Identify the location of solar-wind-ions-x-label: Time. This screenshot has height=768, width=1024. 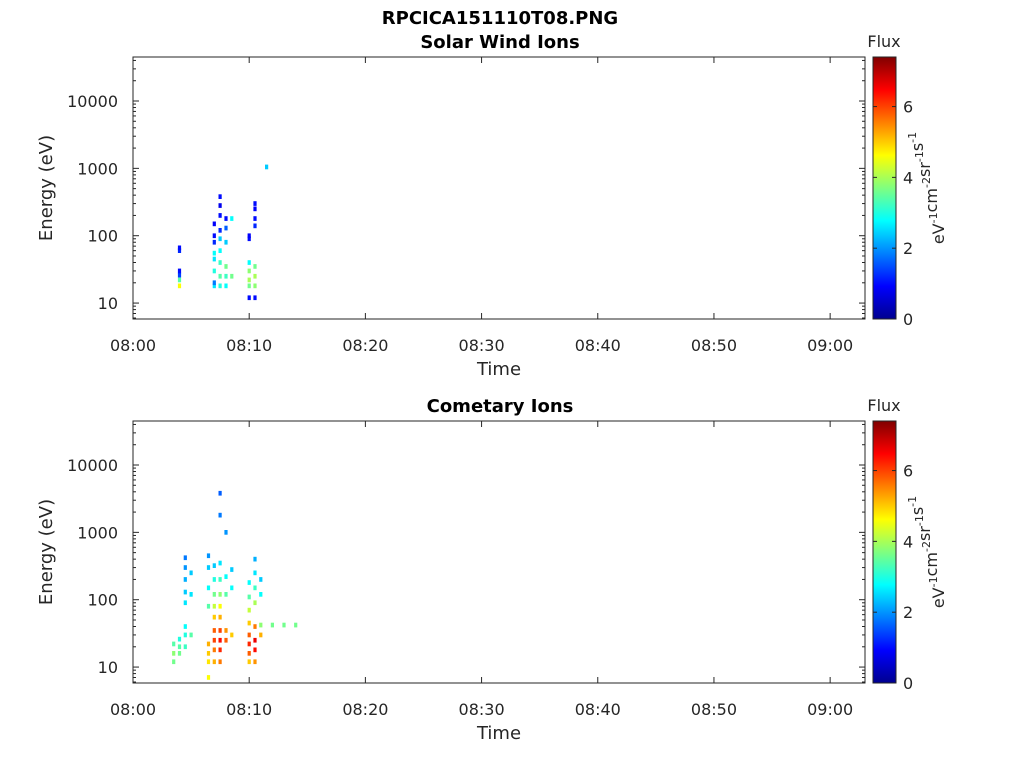
(498, 369).